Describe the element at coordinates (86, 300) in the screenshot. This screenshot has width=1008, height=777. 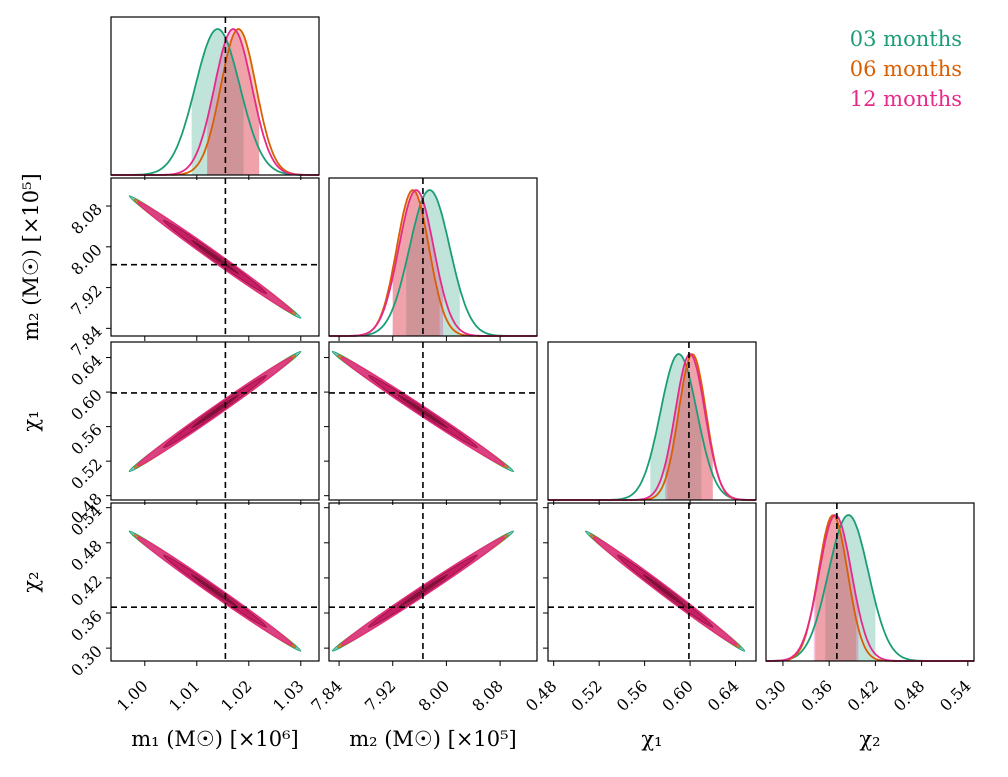
I see `y-tick-label-m2: 7.92` at that location.